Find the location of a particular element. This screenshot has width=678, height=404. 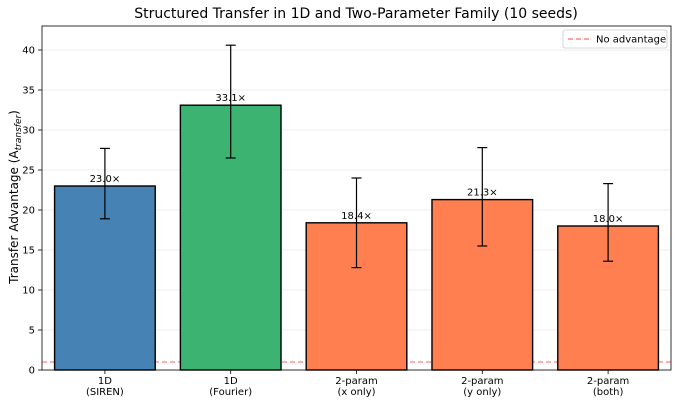

y-axis-label-end: ) is located at coordinates (14, 112).